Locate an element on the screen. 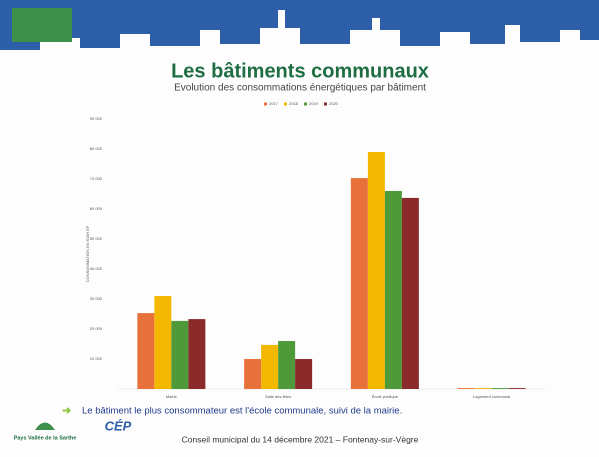 This screenshot has height=457, width=599. y-tick-label: 60 000 is located at coordinates (96, 208).